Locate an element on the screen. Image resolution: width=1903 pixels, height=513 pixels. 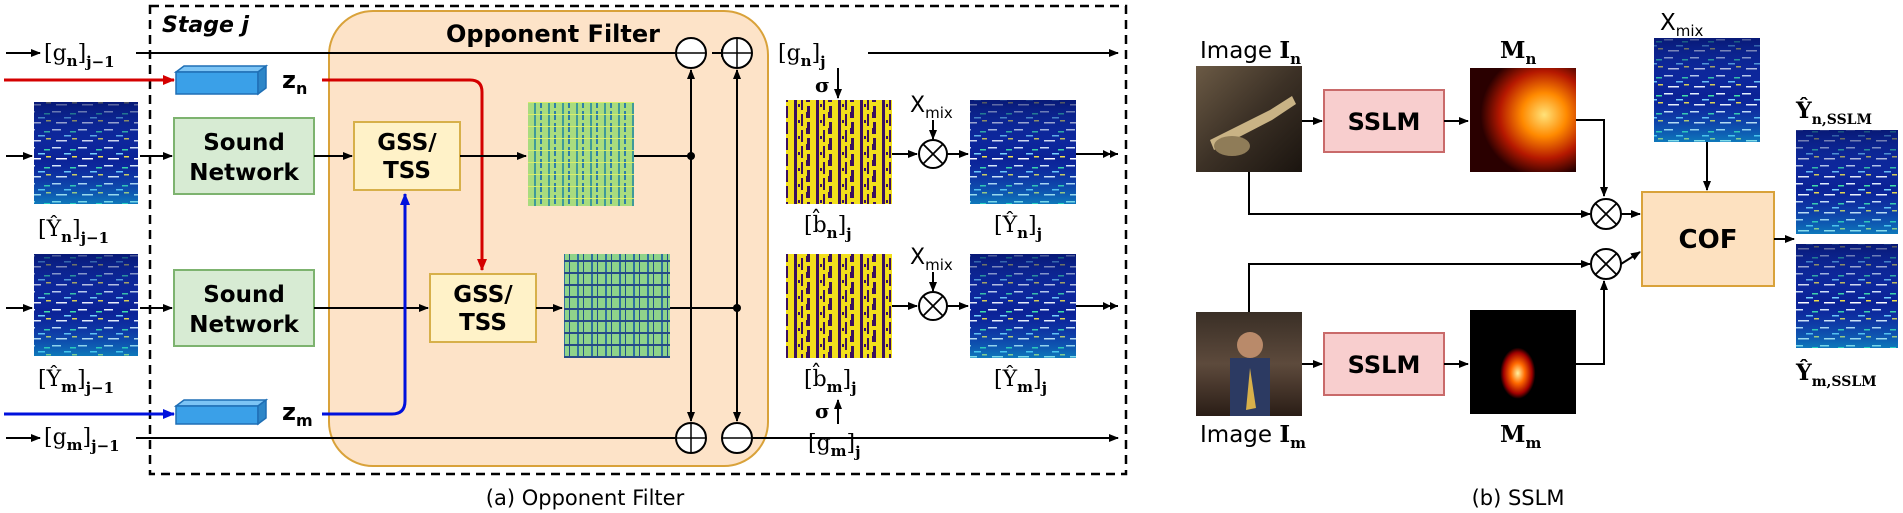
y-m-output-spectrogram is located at coordinates (1023, 306).